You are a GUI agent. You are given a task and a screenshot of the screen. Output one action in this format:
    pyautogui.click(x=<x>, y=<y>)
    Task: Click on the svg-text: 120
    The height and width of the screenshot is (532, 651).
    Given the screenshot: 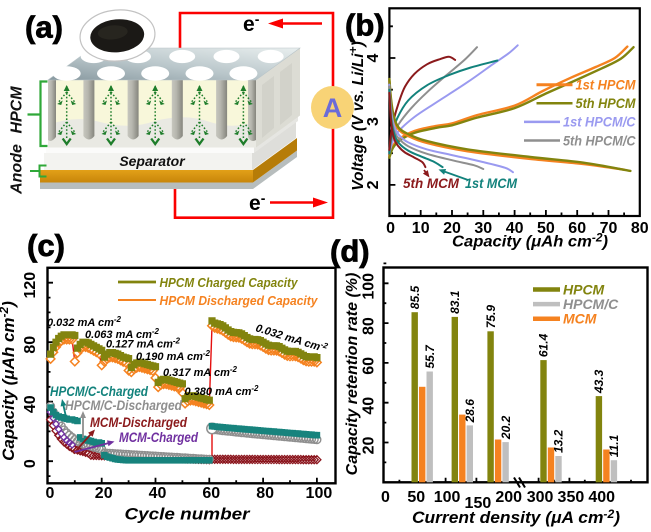 What is the action you would take?
    pyautogui.click(x=30, y=285)
    